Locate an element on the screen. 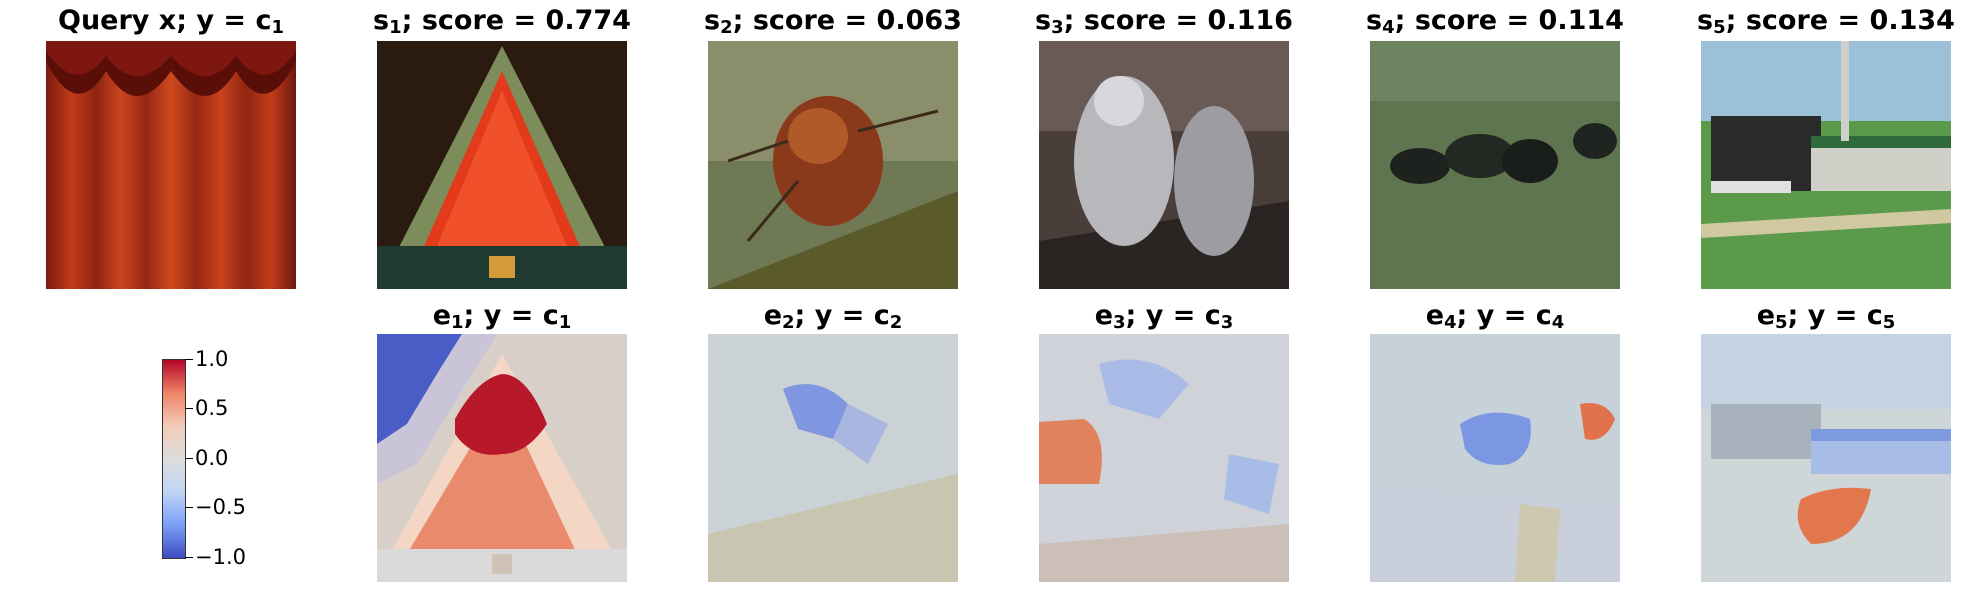  colorbar-gradient is located at coordinates (174, 459).